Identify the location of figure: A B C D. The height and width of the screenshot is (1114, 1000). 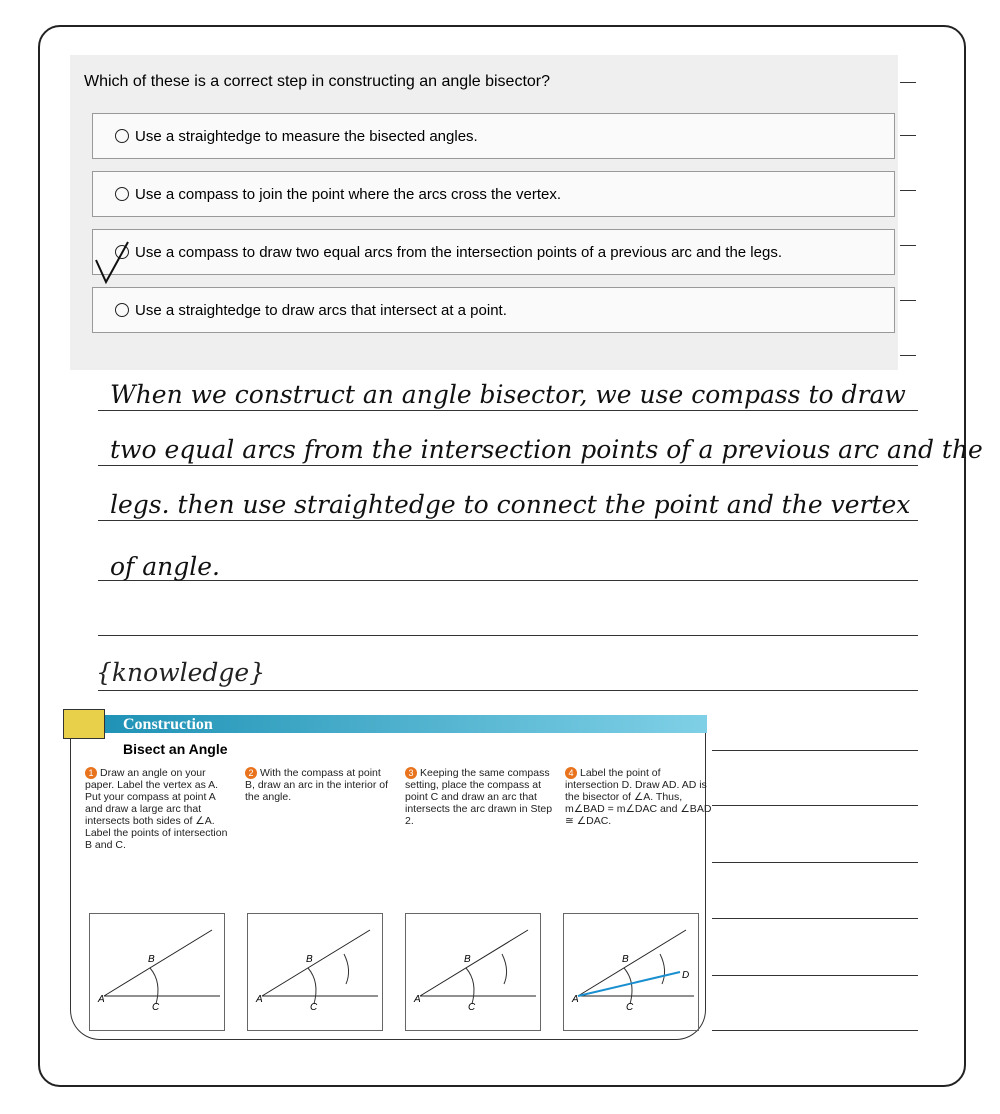
(631, 972).